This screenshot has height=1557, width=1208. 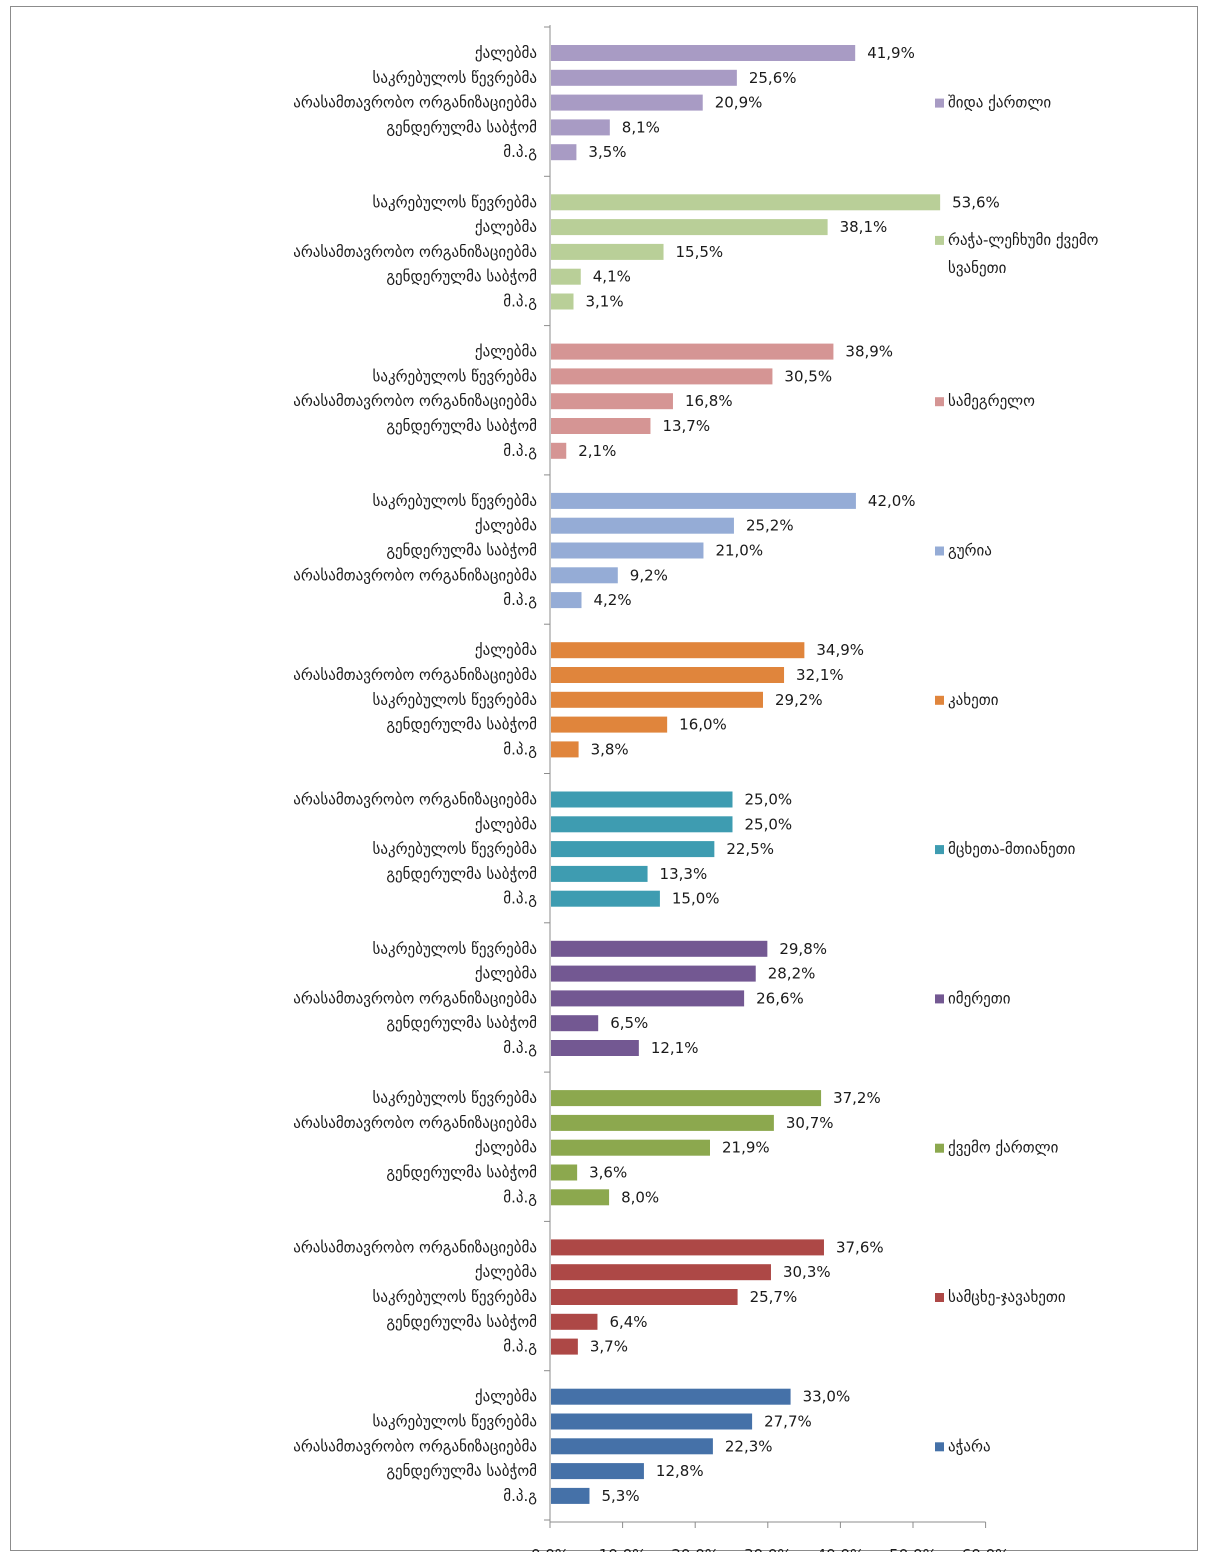 What do you see at coordinates (977, 268) in the screenshot?
I see `legend-label: სვანეთი` at bounding box center [977, 268].